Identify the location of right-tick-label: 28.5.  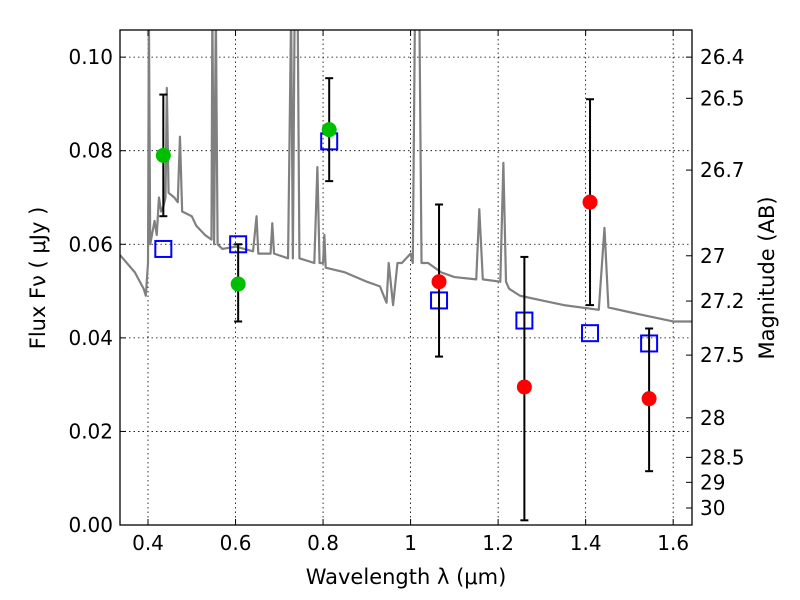
(722, 457).